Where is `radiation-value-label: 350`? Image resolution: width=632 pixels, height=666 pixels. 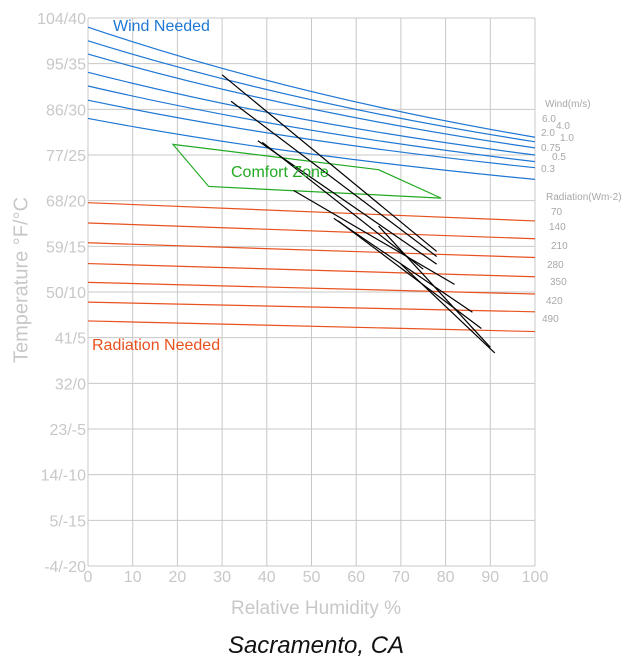
radiation-value-label: 350 is located at coordinates (558, 282).